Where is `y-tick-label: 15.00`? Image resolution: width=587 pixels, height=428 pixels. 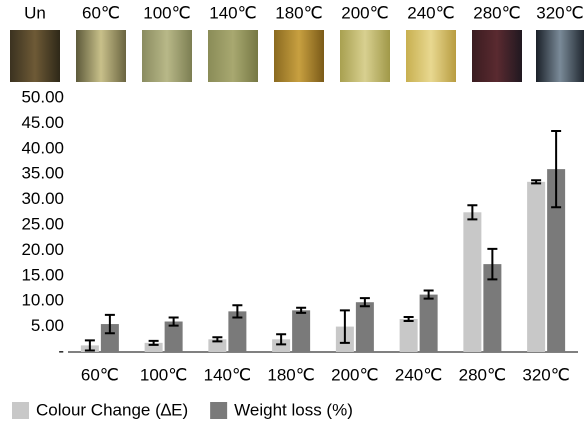
y-tick-label: 15.00 is located at coordinates (42, 274).